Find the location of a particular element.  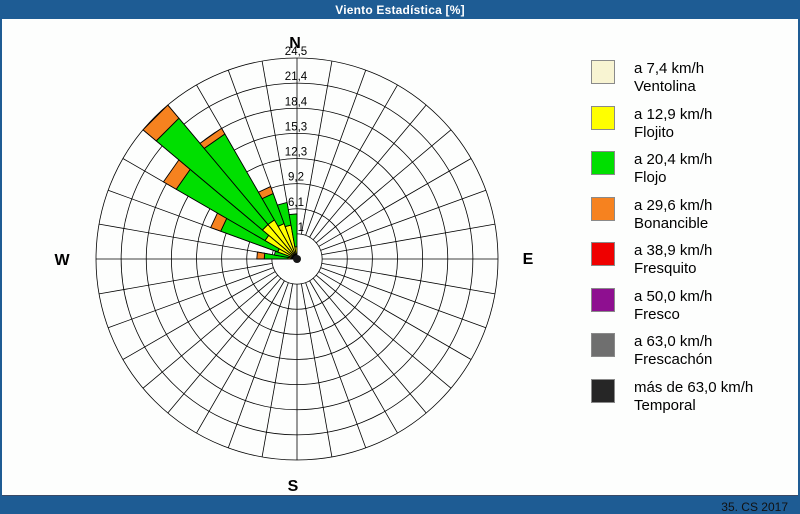

radial-tick: 6,1 is located at coordinates (296, 203).